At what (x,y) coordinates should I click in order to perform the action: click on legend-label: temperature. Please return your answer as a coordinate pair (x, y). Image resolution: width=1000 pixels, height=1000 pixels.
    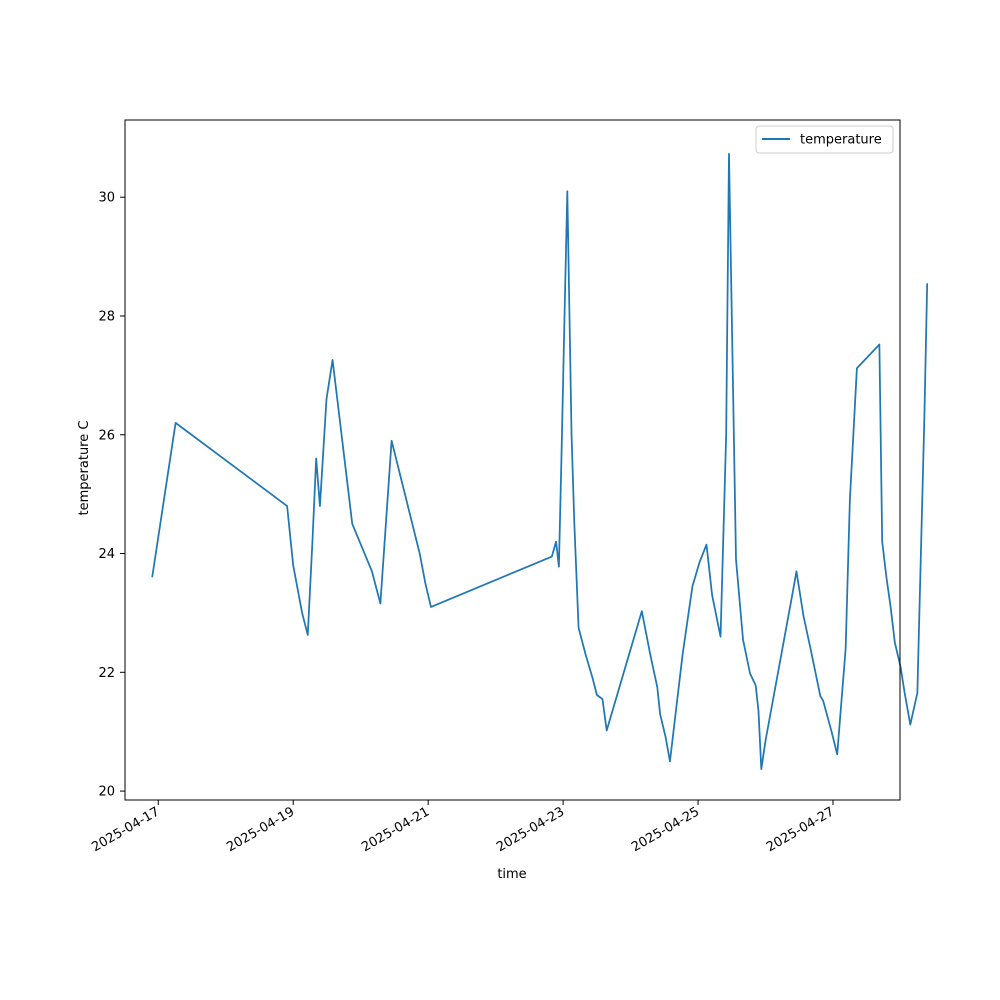
    Looking at the image, I should click on (841, 140).